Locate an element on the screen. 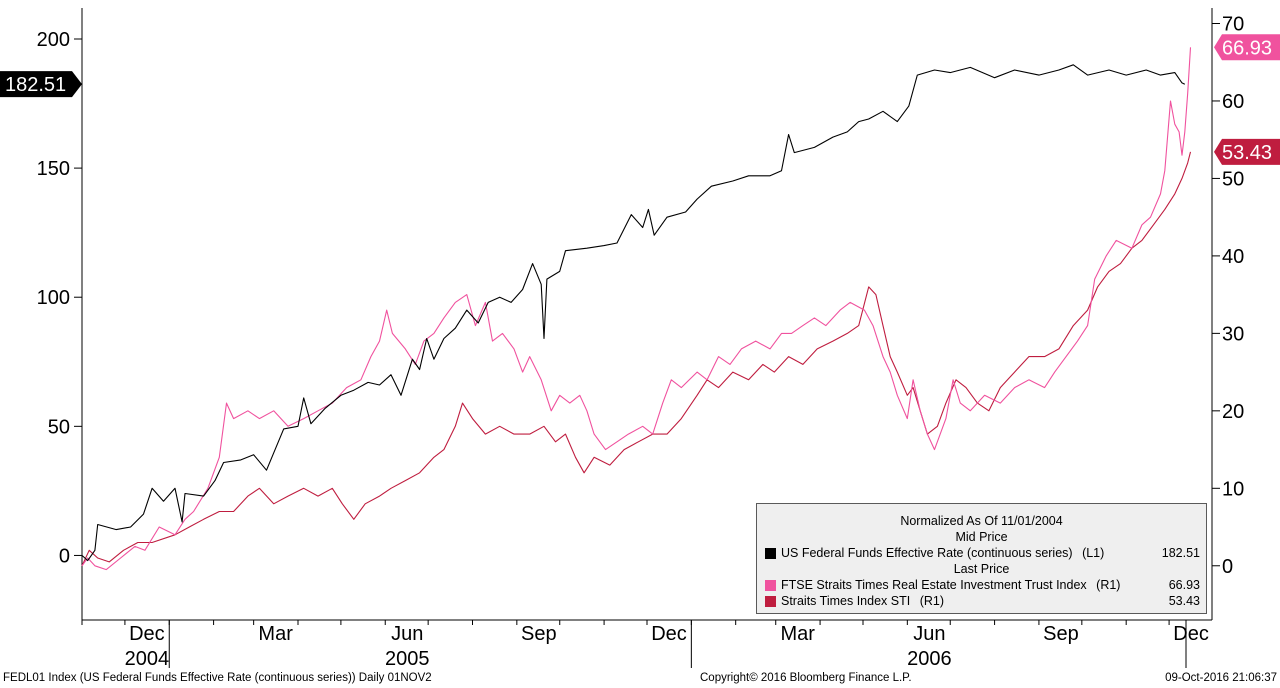 The image size is (1280, 688). left-tick-label: 50 is located at coordinates (59, 427).